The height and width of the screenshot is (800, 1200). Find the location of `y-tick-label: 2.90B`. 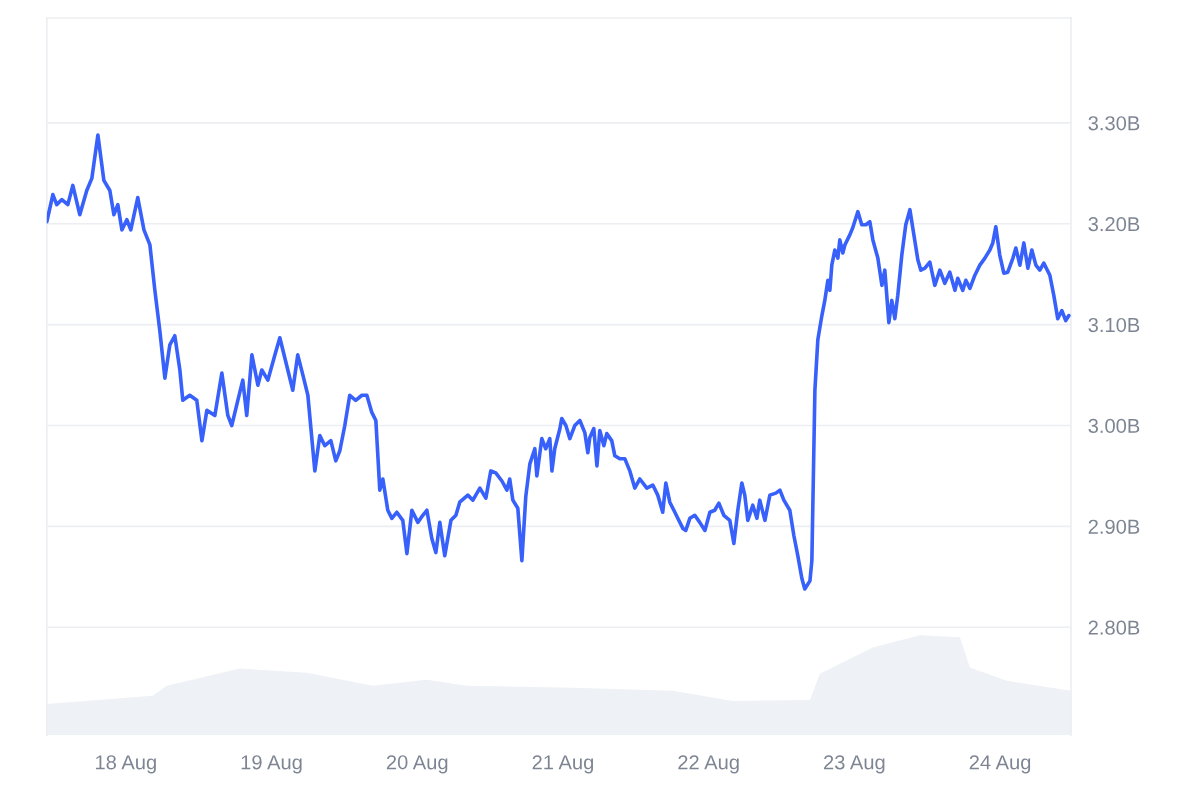

y-tick-label: 2.90B is located at coordinates (1114, 526).